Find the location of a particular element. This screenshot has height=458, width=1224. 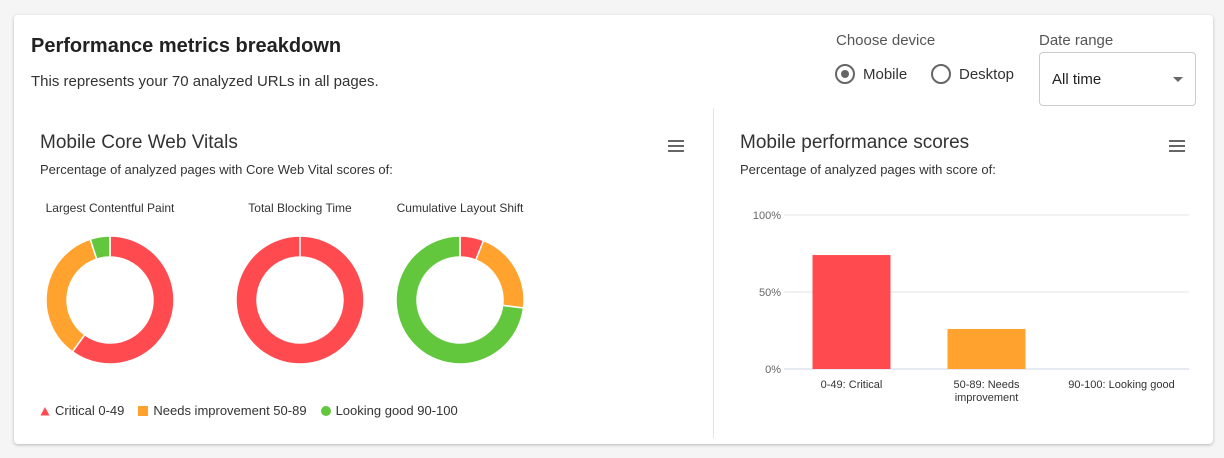

donut-title: Total Blocking Time is located at coordinates (300, 208).